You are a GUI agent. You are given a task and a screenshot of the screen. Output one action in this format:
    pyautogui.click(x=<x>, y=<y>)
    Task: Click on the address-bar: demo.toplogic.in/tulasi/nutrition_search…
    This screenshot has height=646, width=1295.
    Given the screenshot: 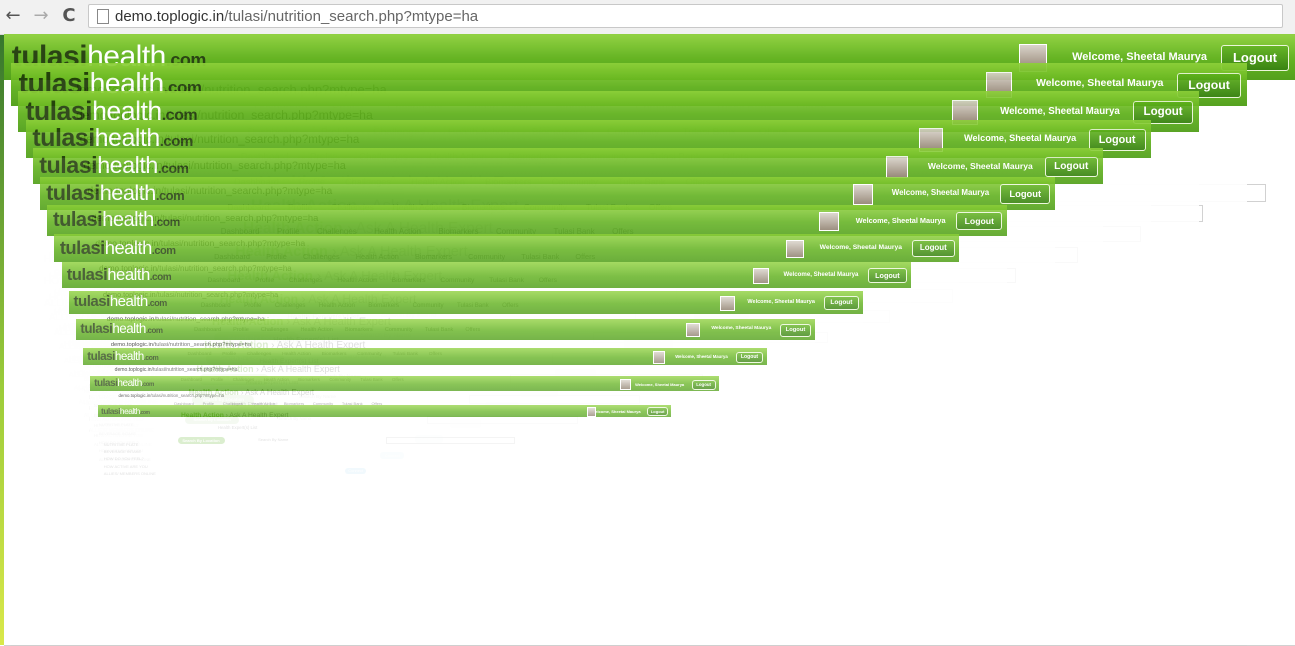 What is the action you would take?
    pyautogui.click(x=685, y=16)
    